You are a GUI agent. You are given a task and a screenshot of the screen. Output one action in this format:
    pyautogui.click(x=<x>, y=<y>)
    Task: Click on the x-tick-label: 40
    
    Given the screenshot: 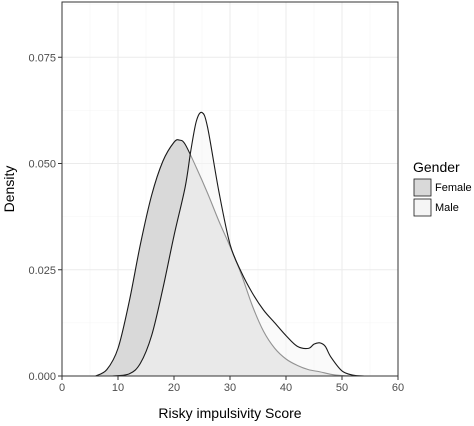 What is the action you would take?
    pyautogui.click(x=286, y=388)
    